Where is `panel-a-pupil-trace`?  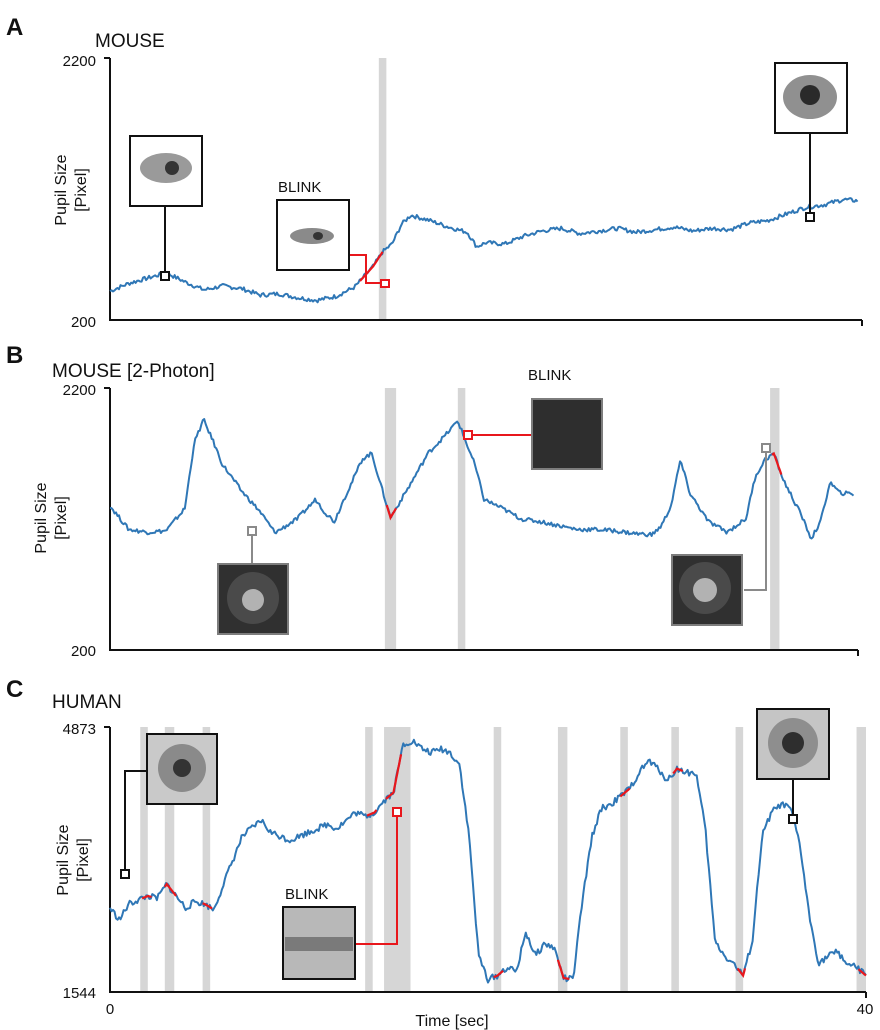
panel-a-pupil-trace is located at coordinates (484, 250).